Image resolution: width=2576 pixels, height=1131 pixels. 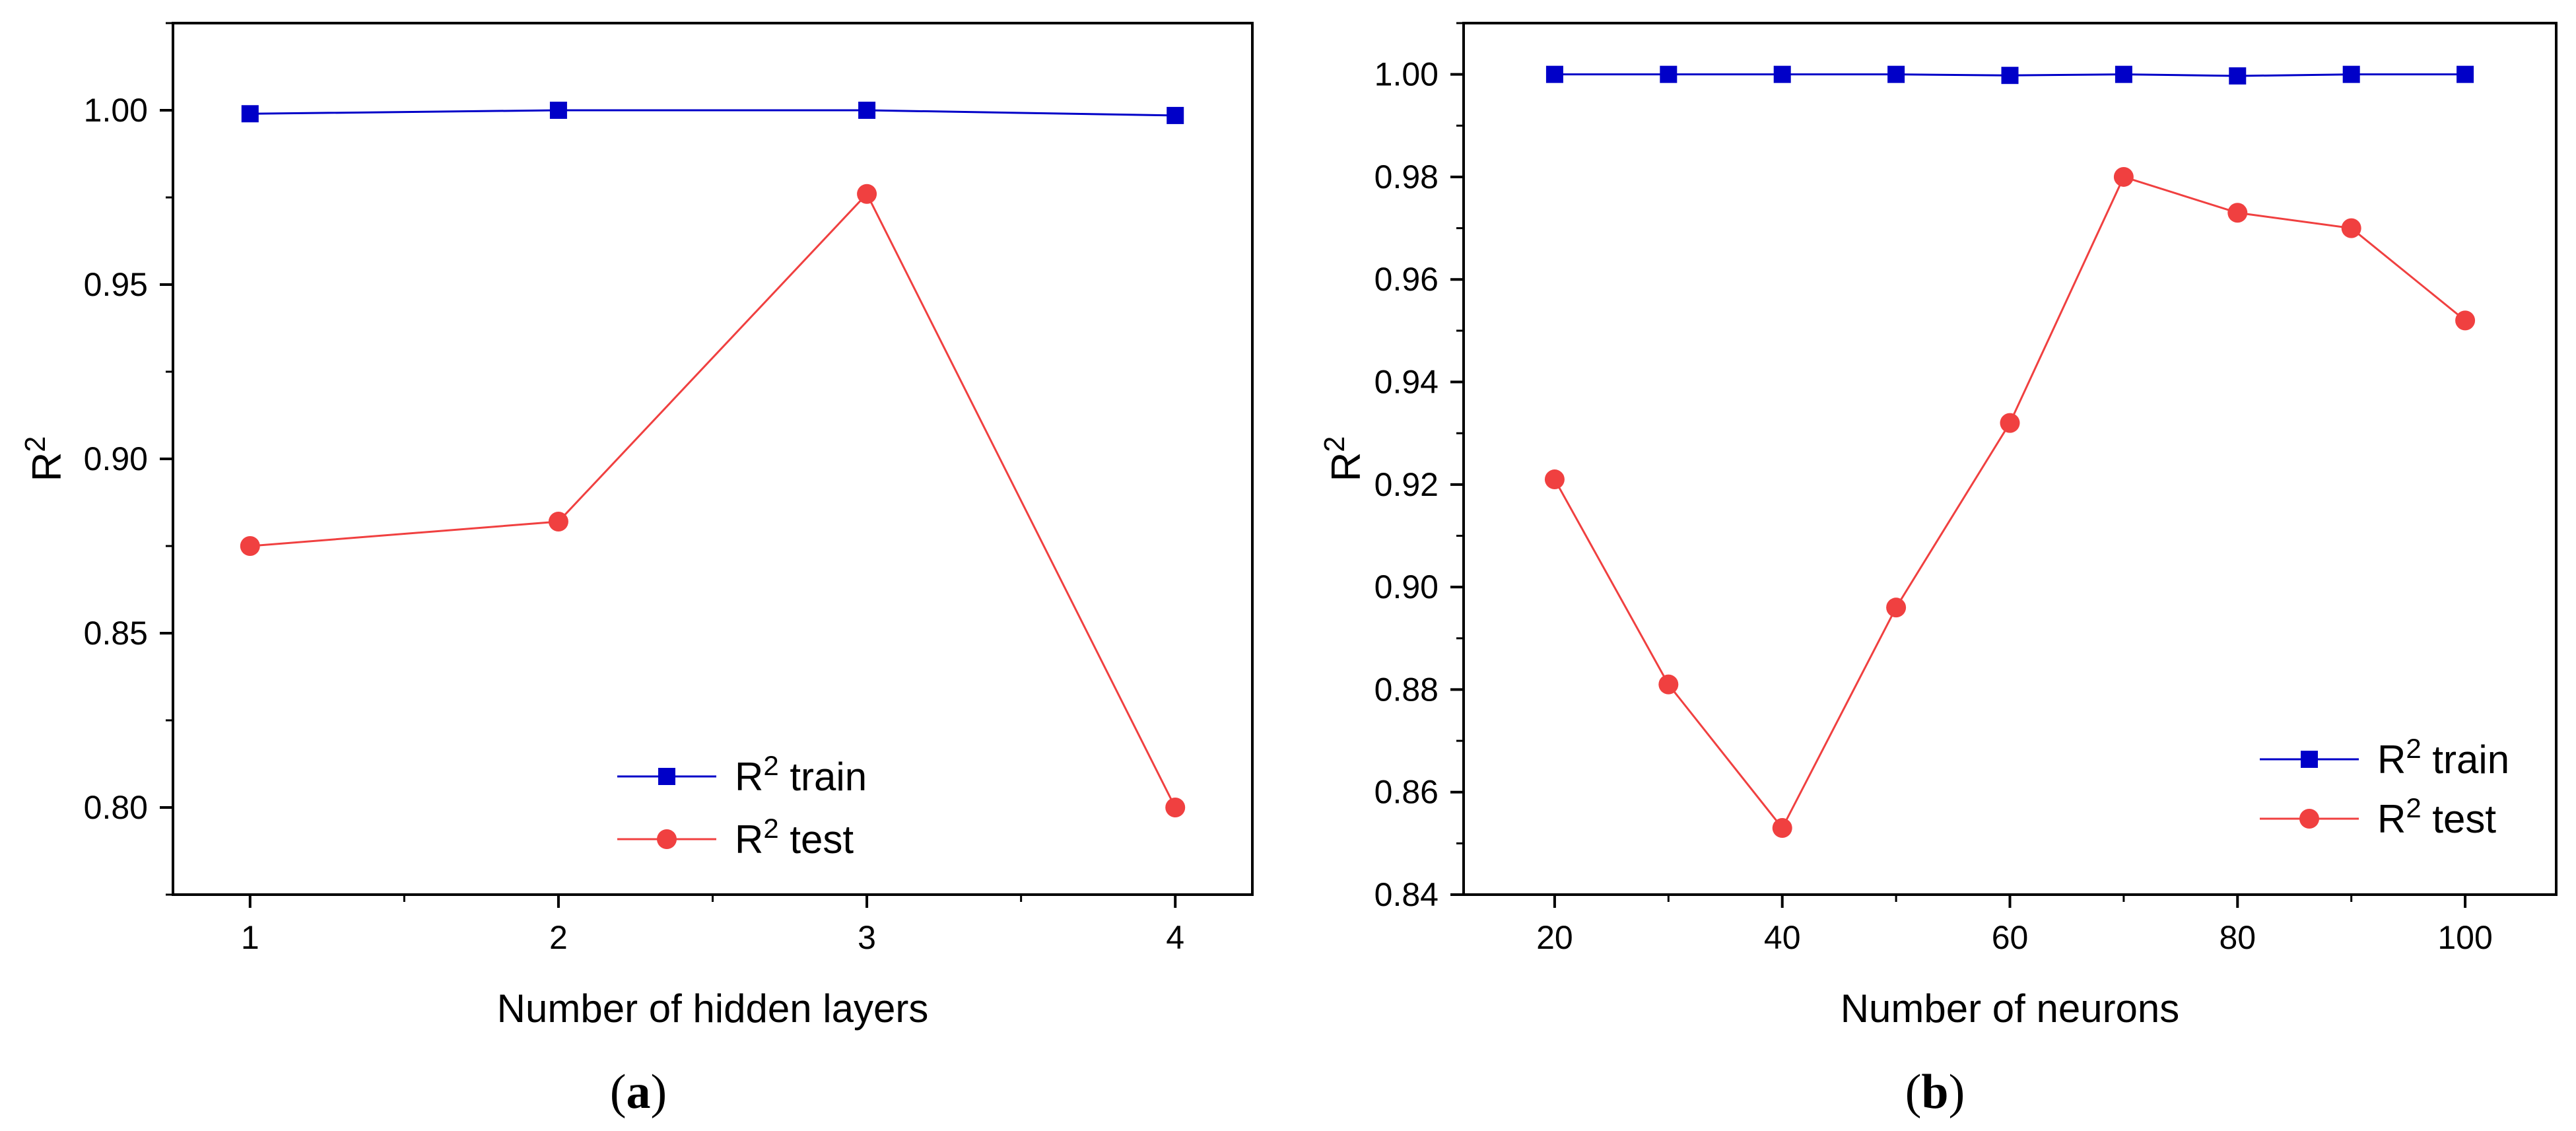 What do you see at coordinates (1406, 279) in the screenshot?
I see `panel-b-y-tick-label: 0.96` at bounding box center [1406, 279].